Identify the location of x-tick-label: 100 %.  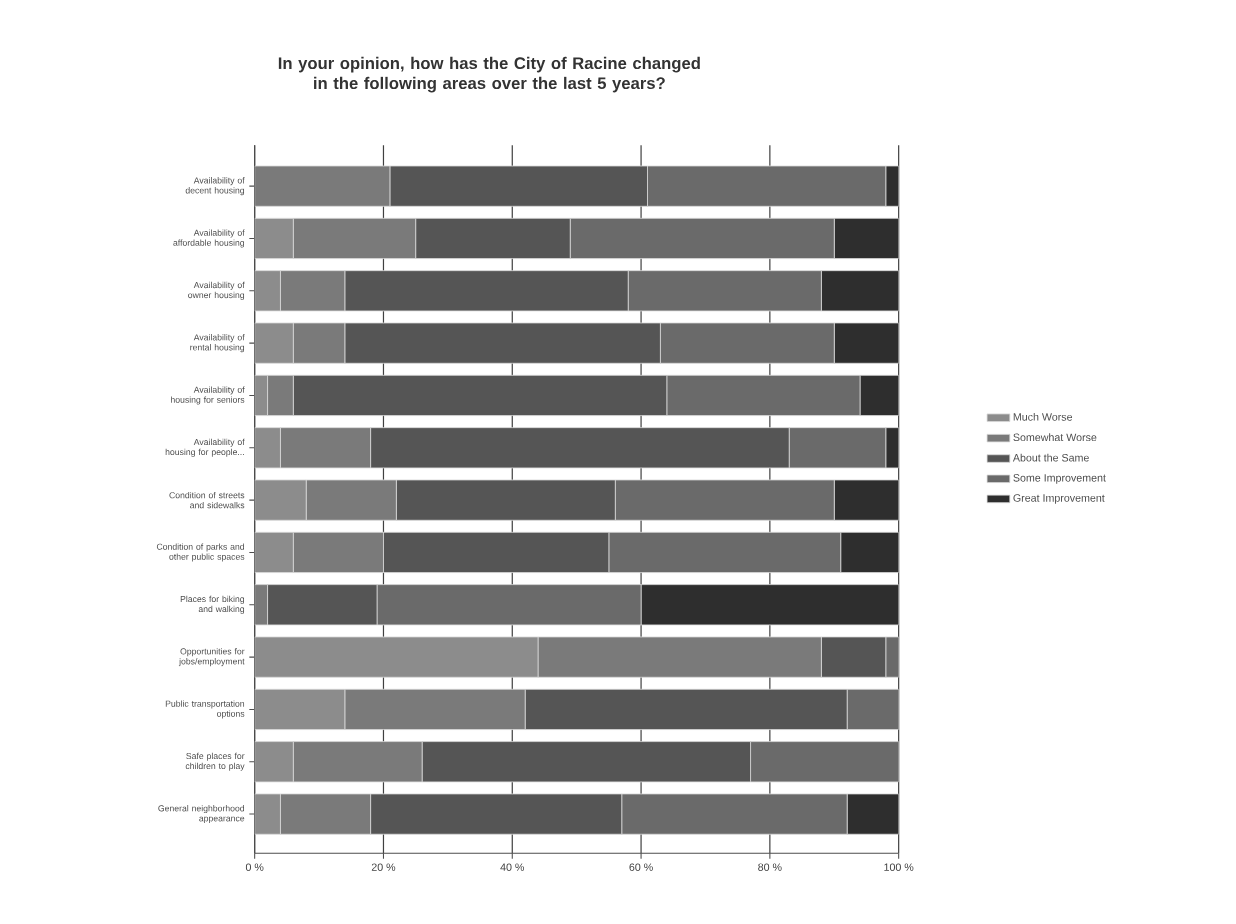
(899, 867).